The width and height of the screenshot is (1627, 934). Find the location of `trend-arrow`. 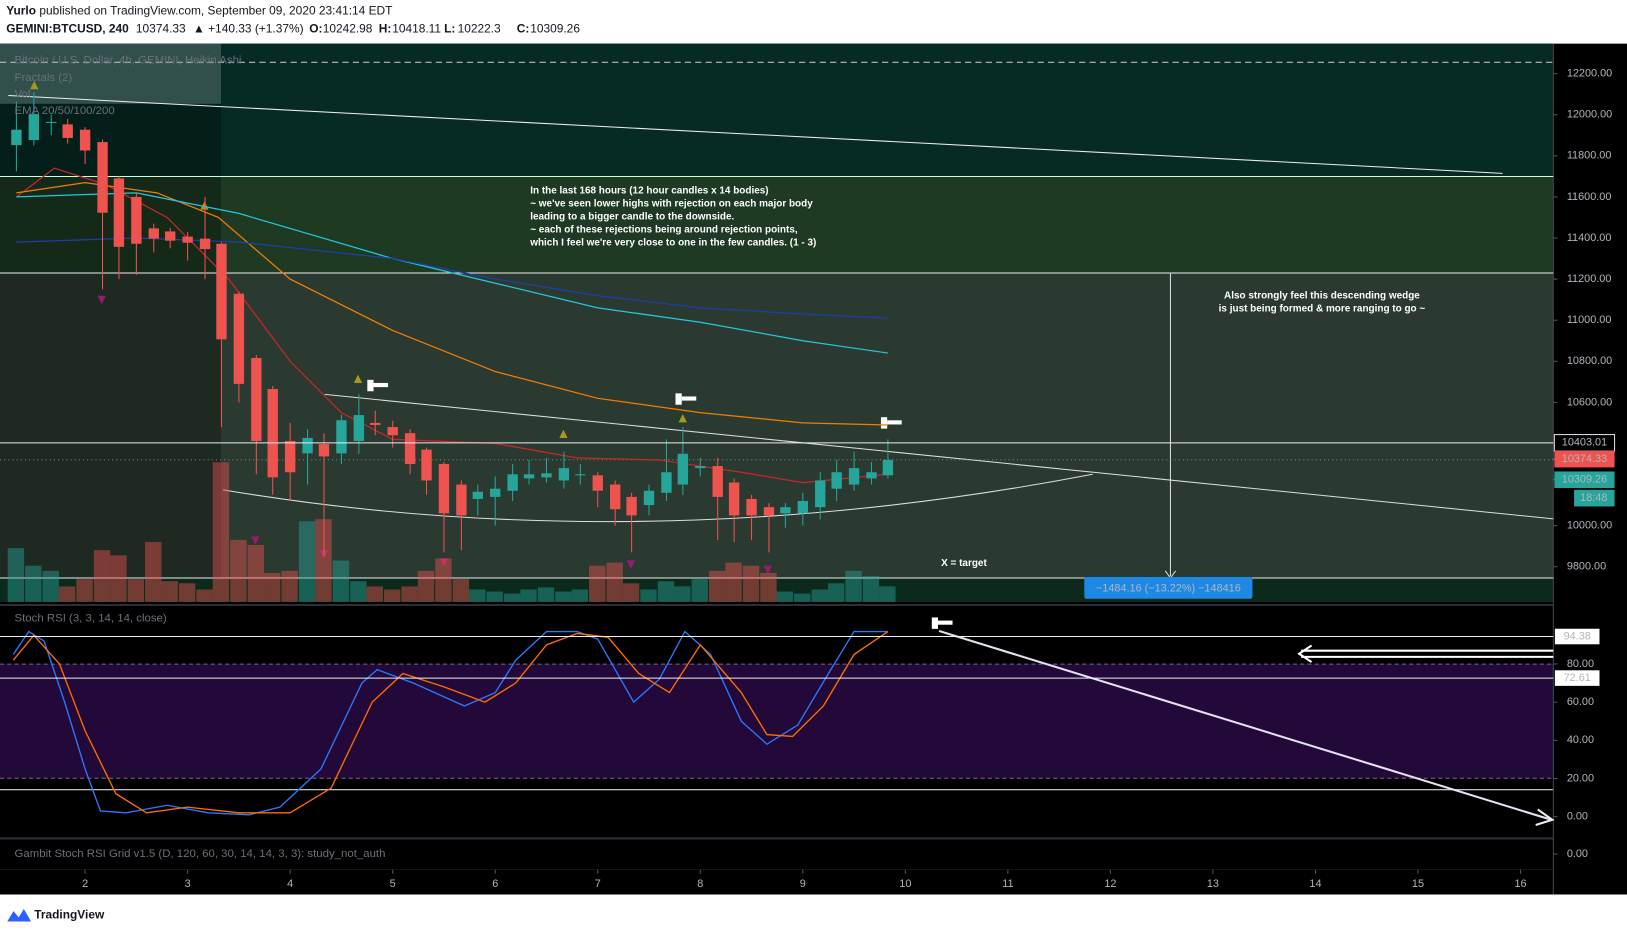

trend-arrow is located at coordinates (1245, 725).